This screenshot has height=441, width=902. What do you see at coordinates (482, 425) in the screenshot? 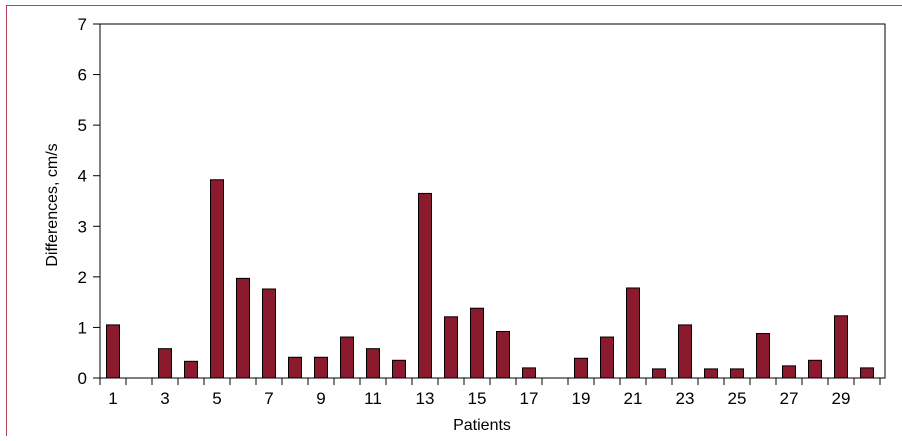
I see `x-axis-title: Patients` at bounding box center [482, 425].